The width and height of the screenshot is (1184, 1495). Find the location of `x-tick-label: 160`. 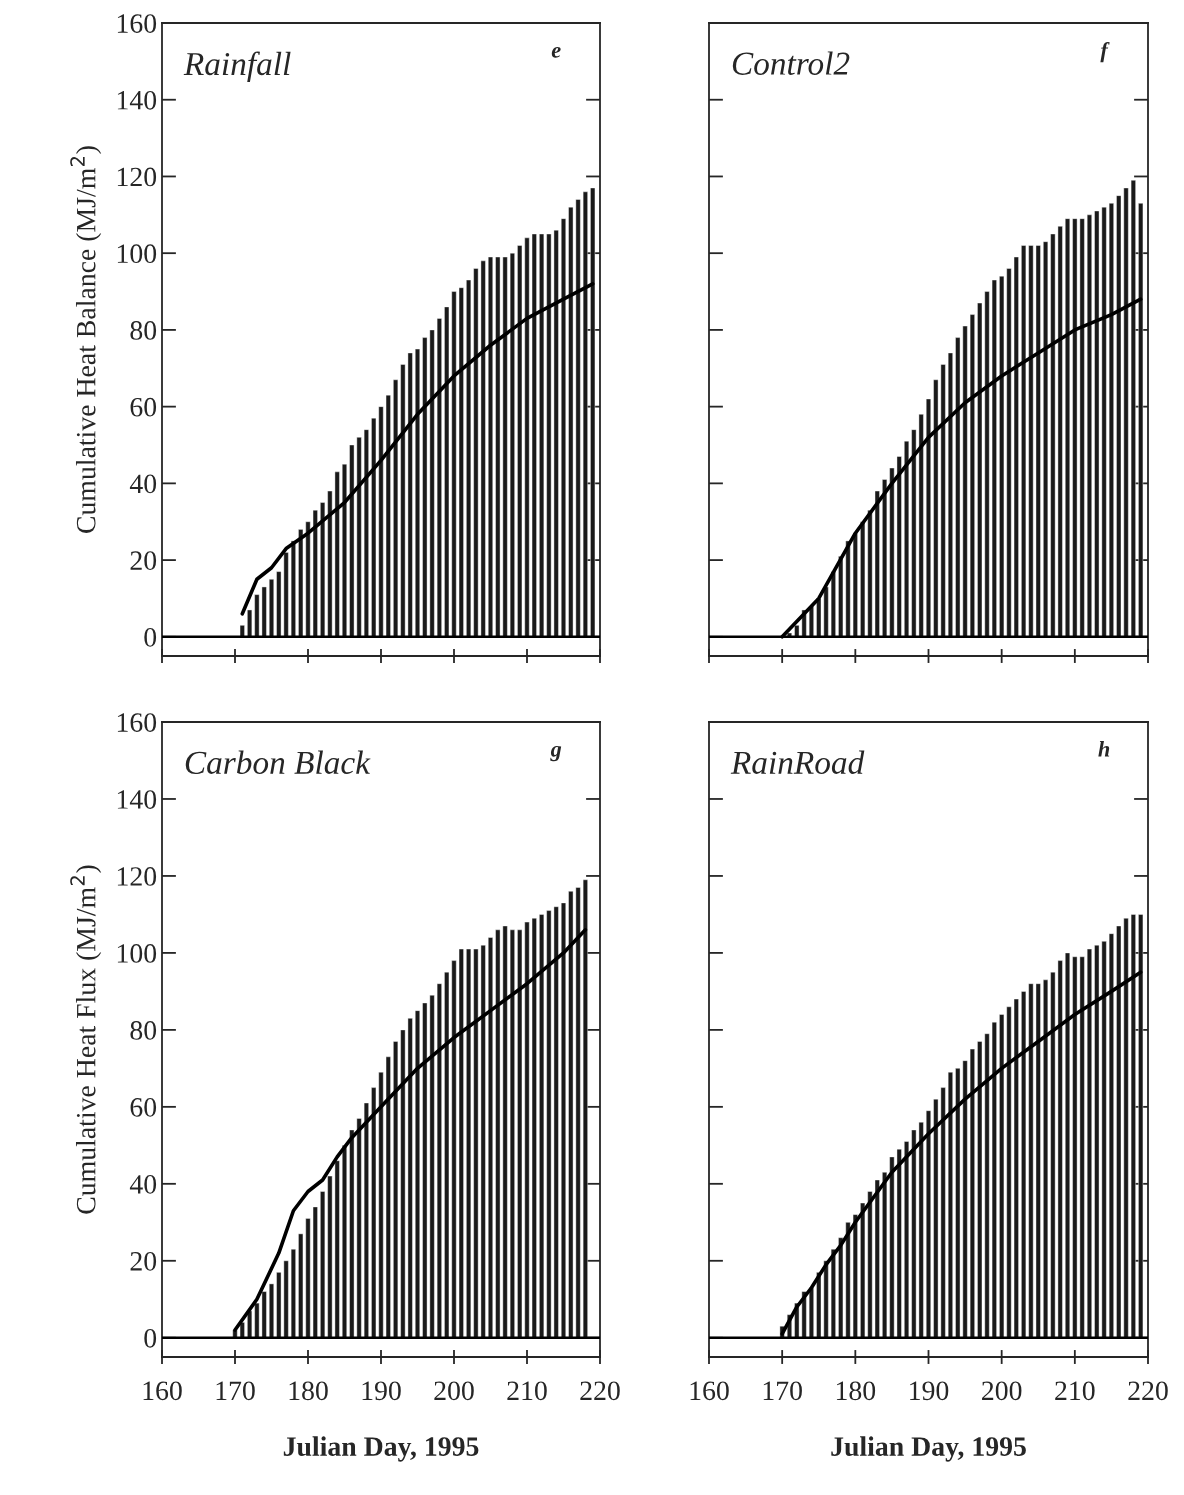

x-tick-label: 160 is located at coordinates (709, 1391).